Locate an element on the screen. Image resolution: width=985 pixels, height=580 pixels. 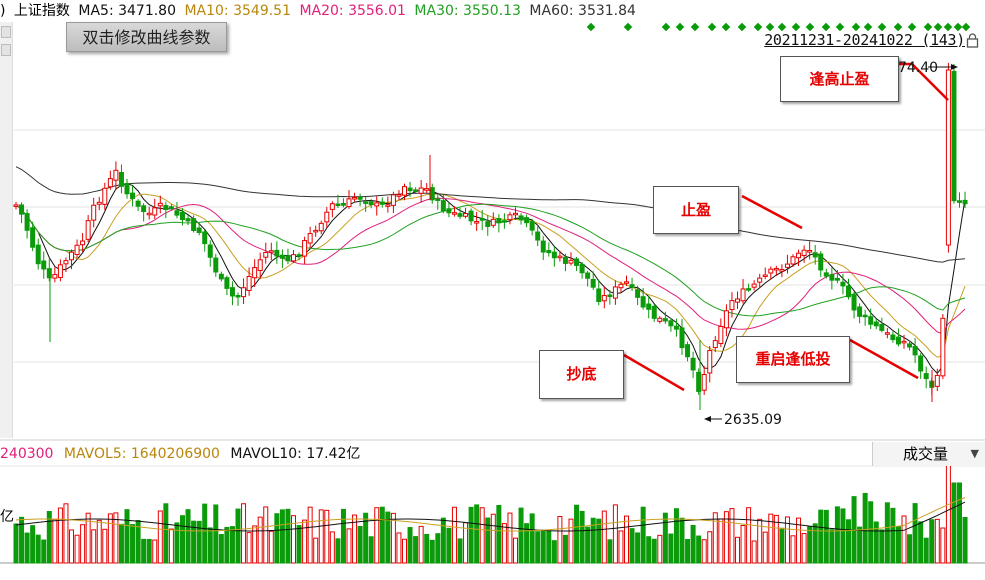
legend-prefix: ) is located at coordinates (3, 11).